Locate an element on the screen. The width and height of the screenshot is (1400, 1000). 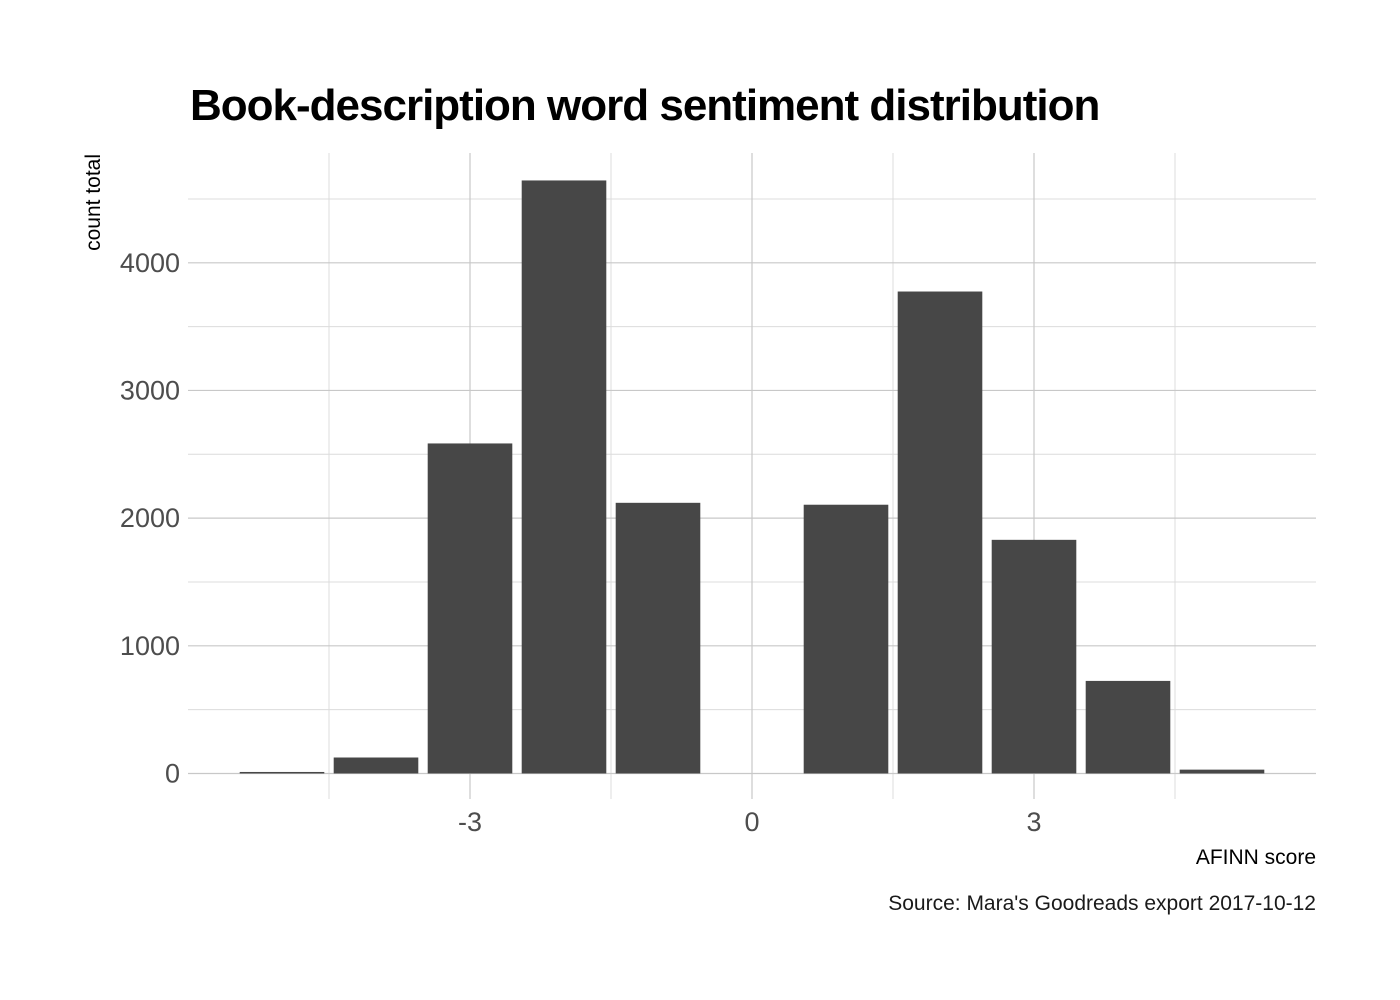
x-tick-label: 0 is located at coordinates (751, 822).